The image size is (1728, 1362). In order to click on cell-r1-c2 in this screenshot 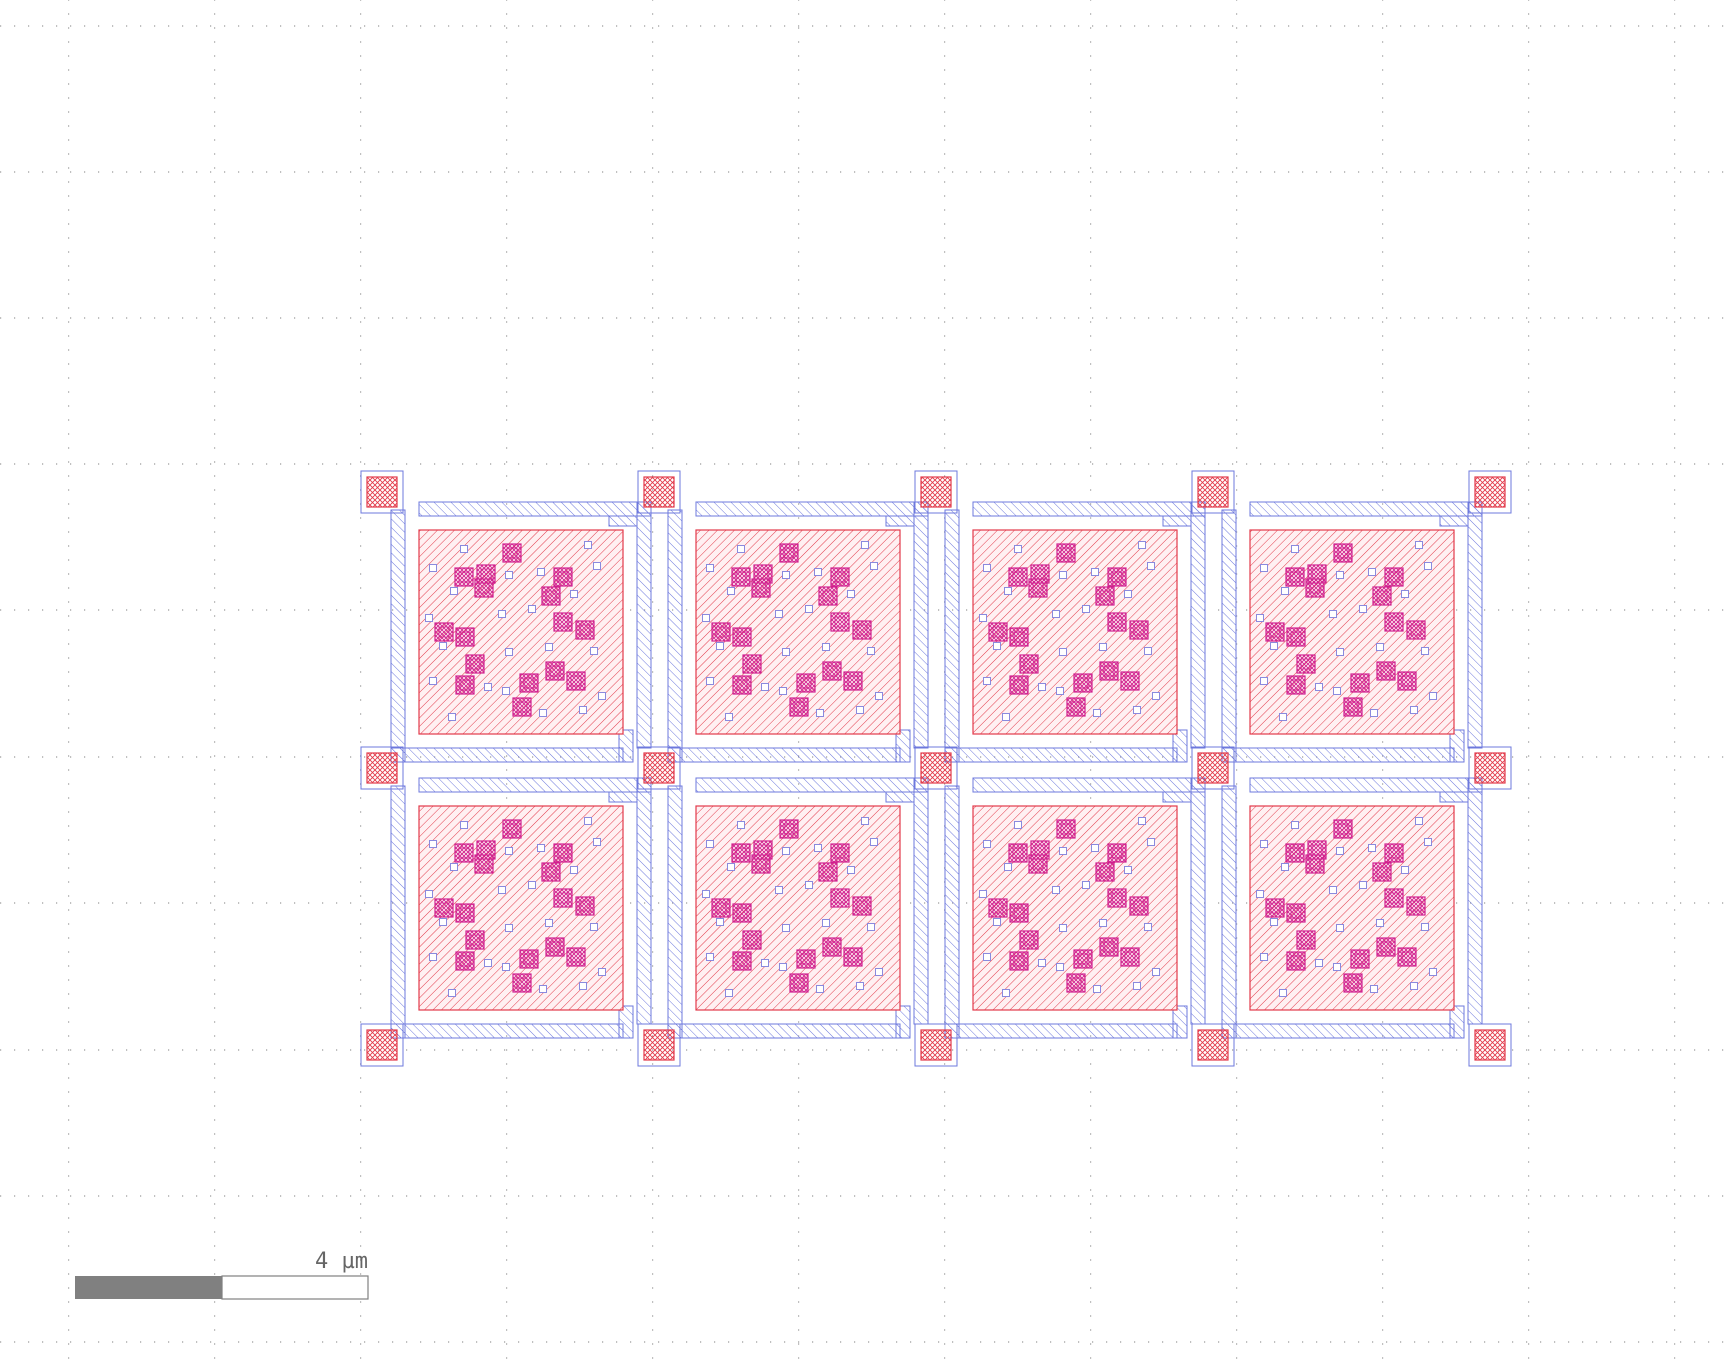, I will do `click(798, 632)`.